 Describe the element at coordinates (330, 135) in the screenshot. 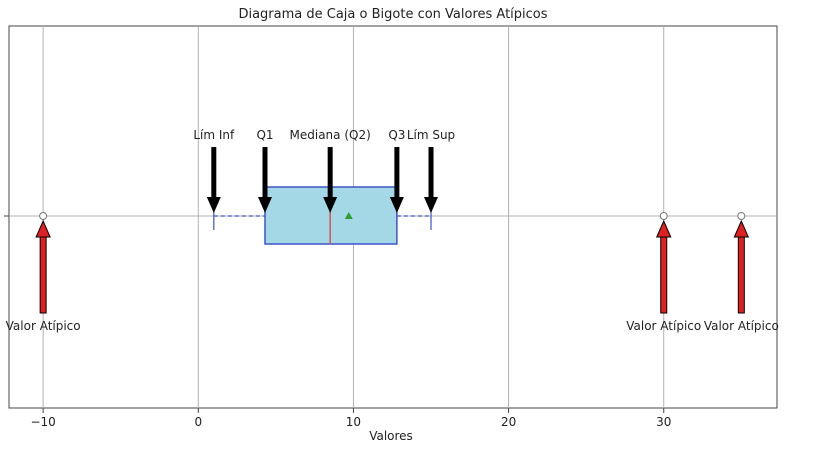

I see `annotation-label: Mediana (Q2)` at that location.